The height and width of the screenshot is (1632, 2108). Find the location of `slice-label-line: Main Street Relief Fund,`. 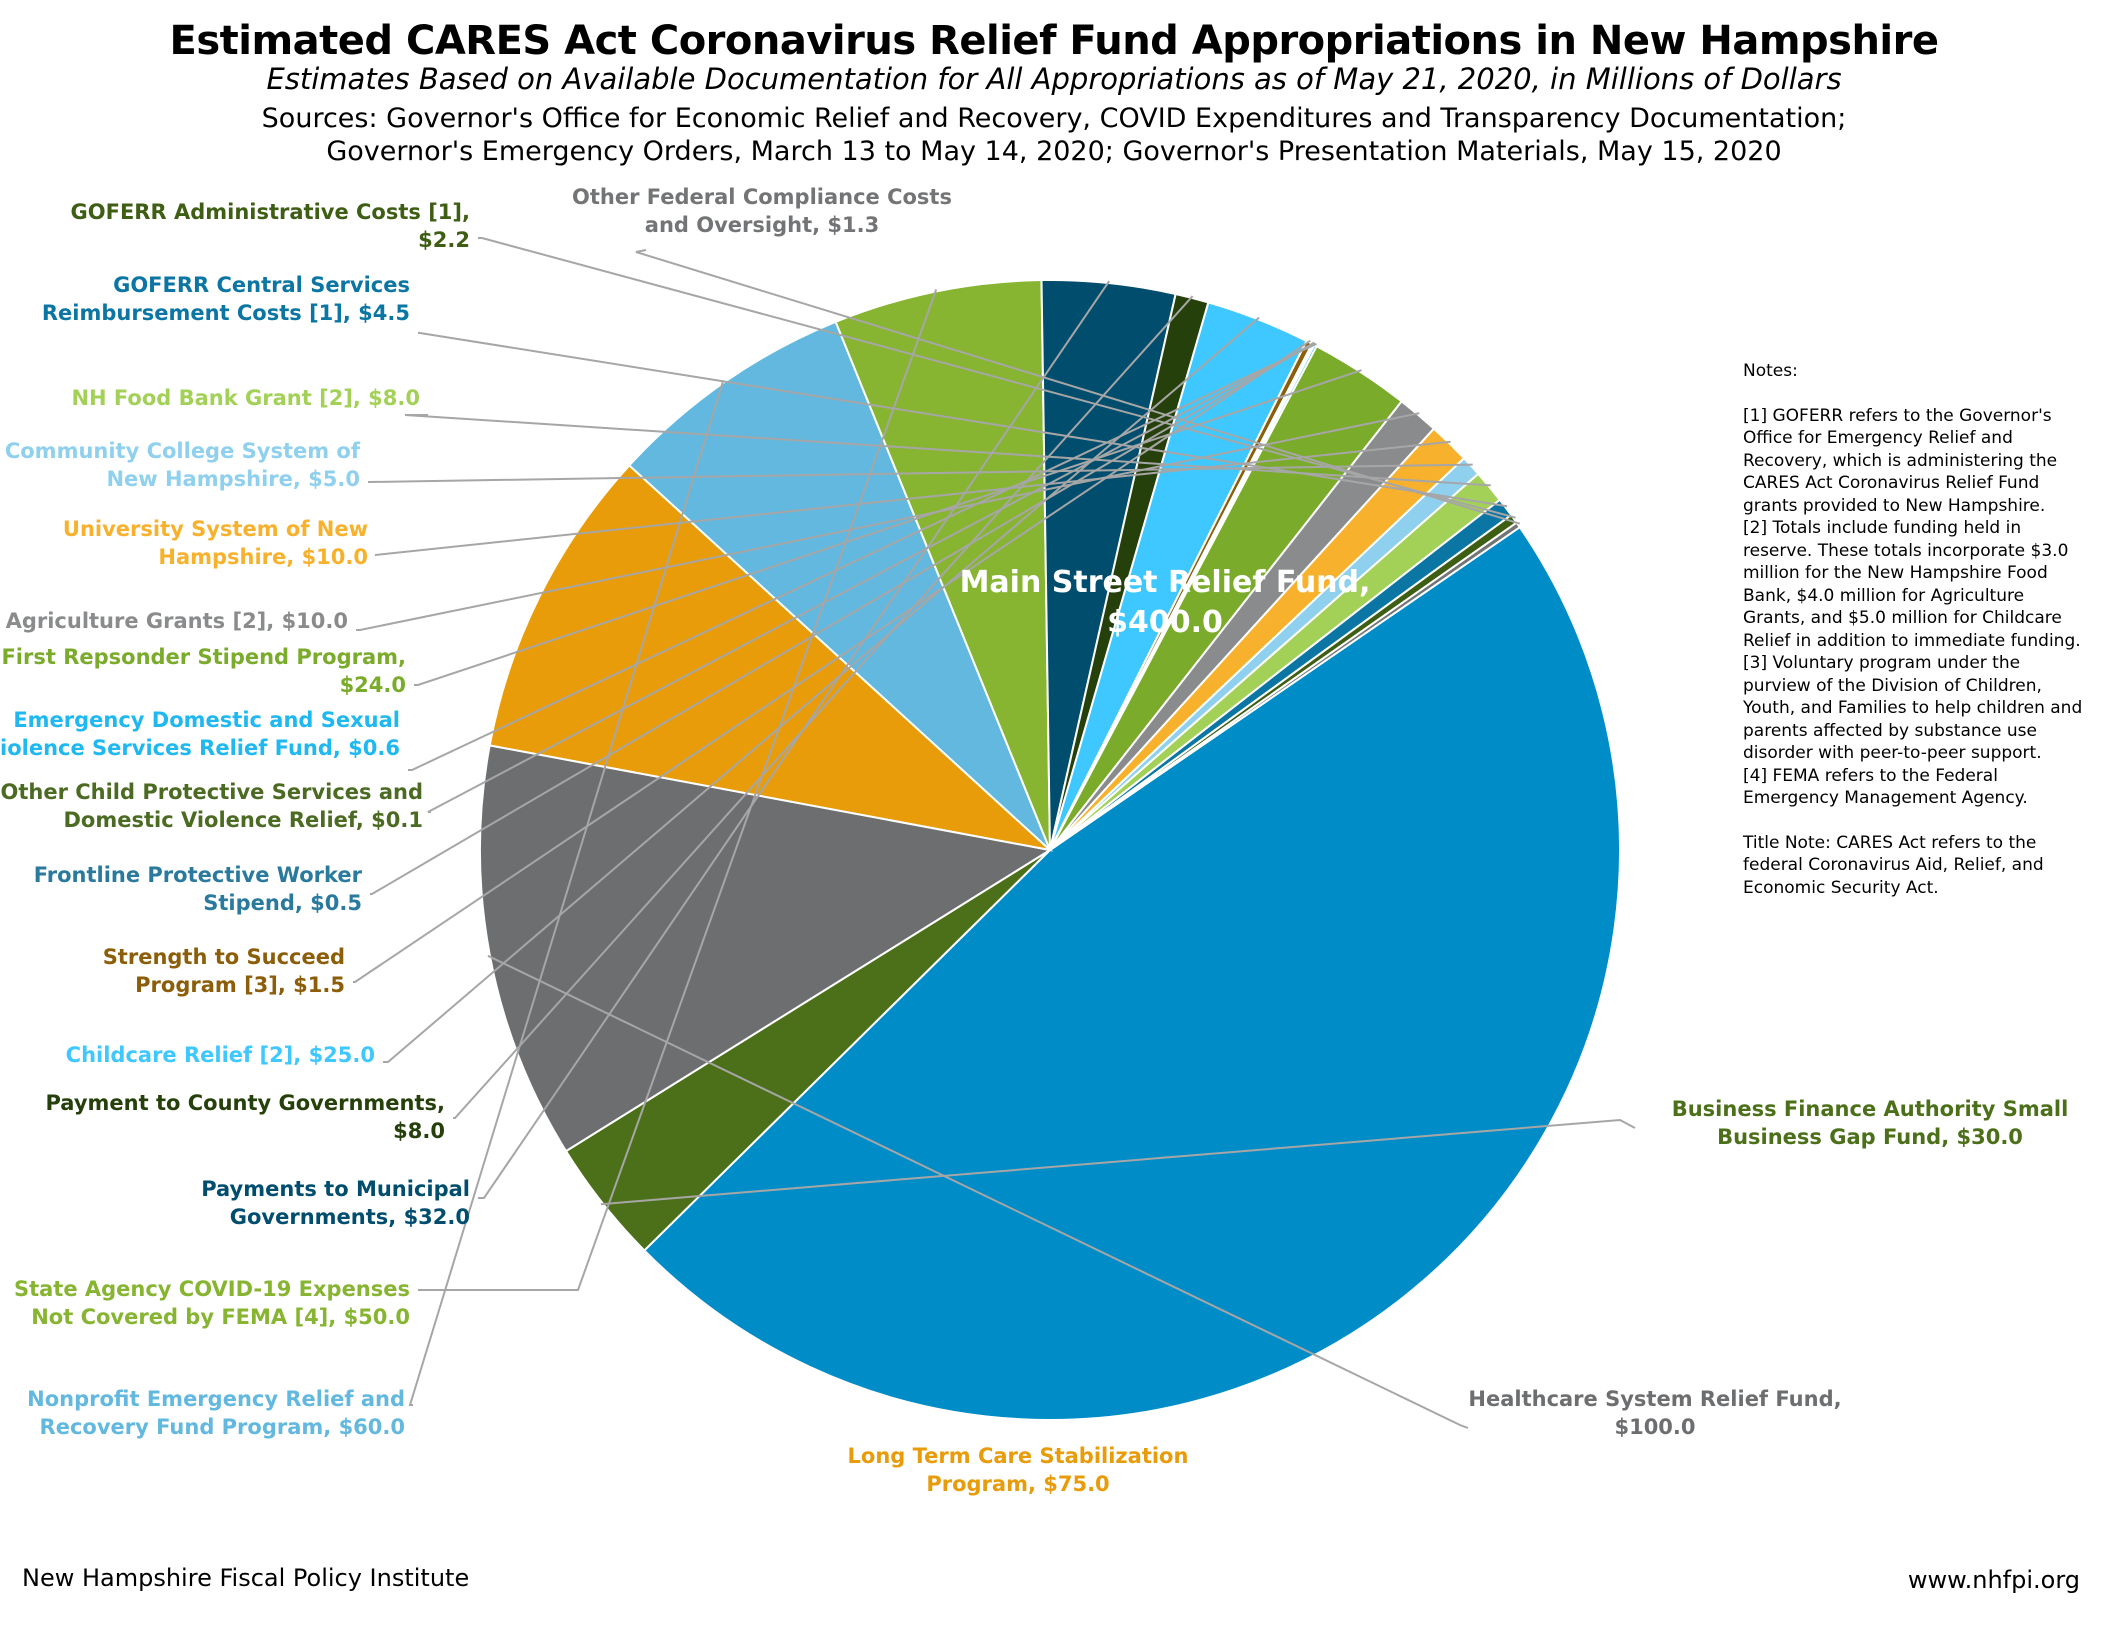

slice-label-line: Main Street Relief Fund, is located at coordinates (1165, 582).